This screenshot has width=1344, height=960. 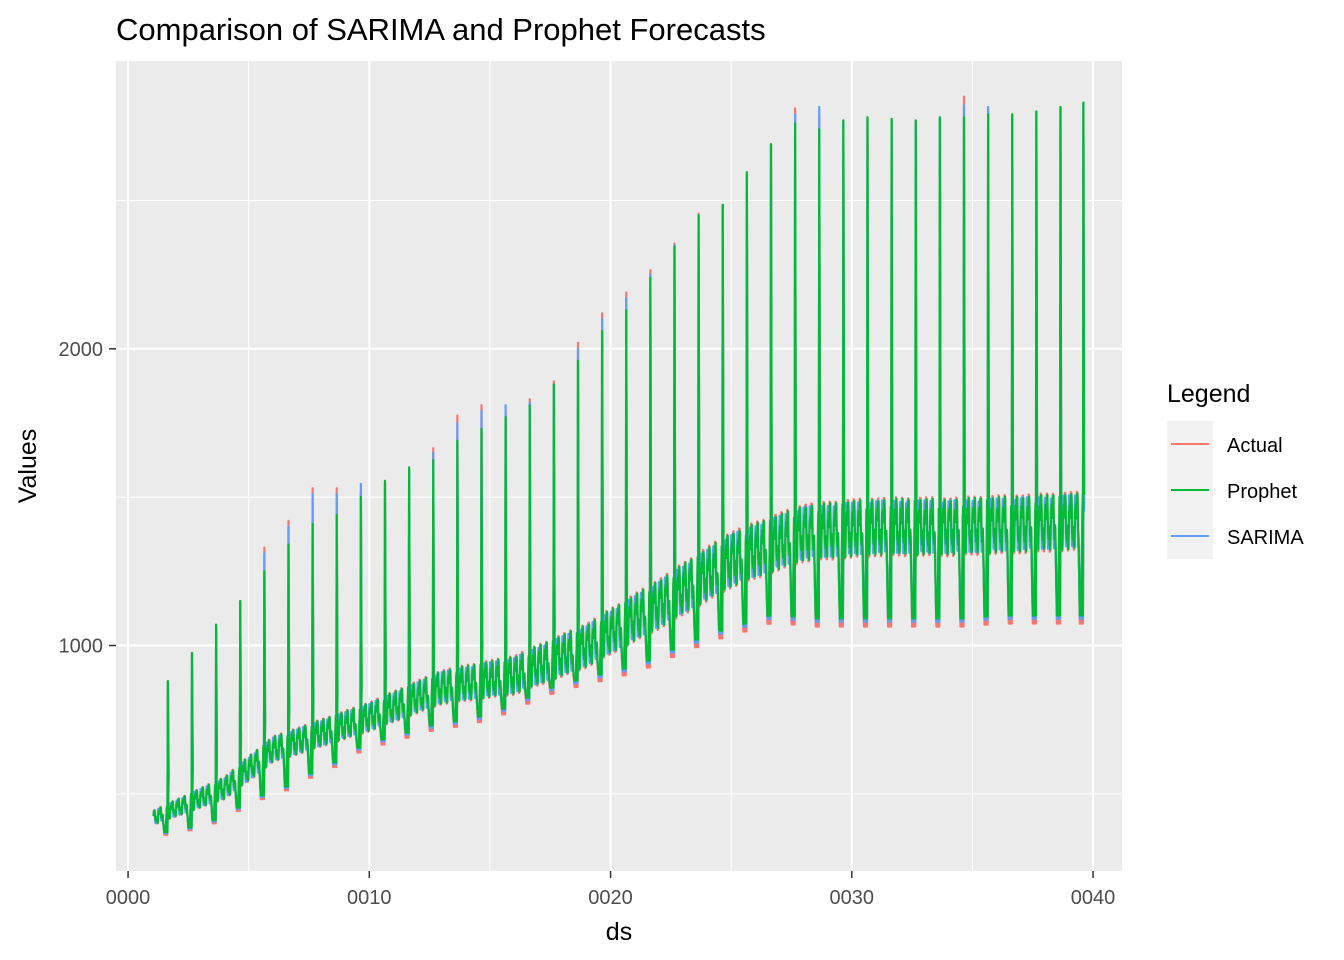 What do you see at coordinates (1093, 898) in the screenshot?
I see `x-tick-label: 0040` at bounding box center [1093, 898].